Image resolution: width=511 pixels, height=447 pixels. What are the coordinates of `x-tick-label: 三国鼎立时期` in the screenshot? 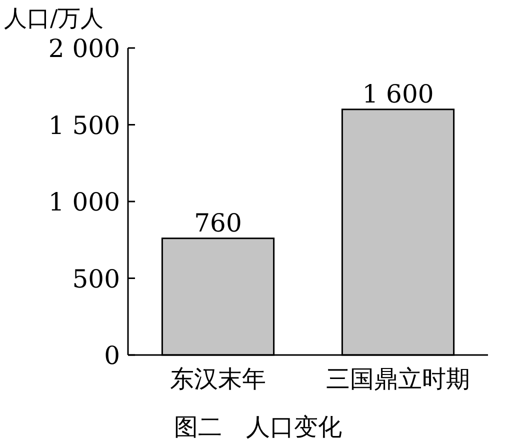 It's located at (398, 379).